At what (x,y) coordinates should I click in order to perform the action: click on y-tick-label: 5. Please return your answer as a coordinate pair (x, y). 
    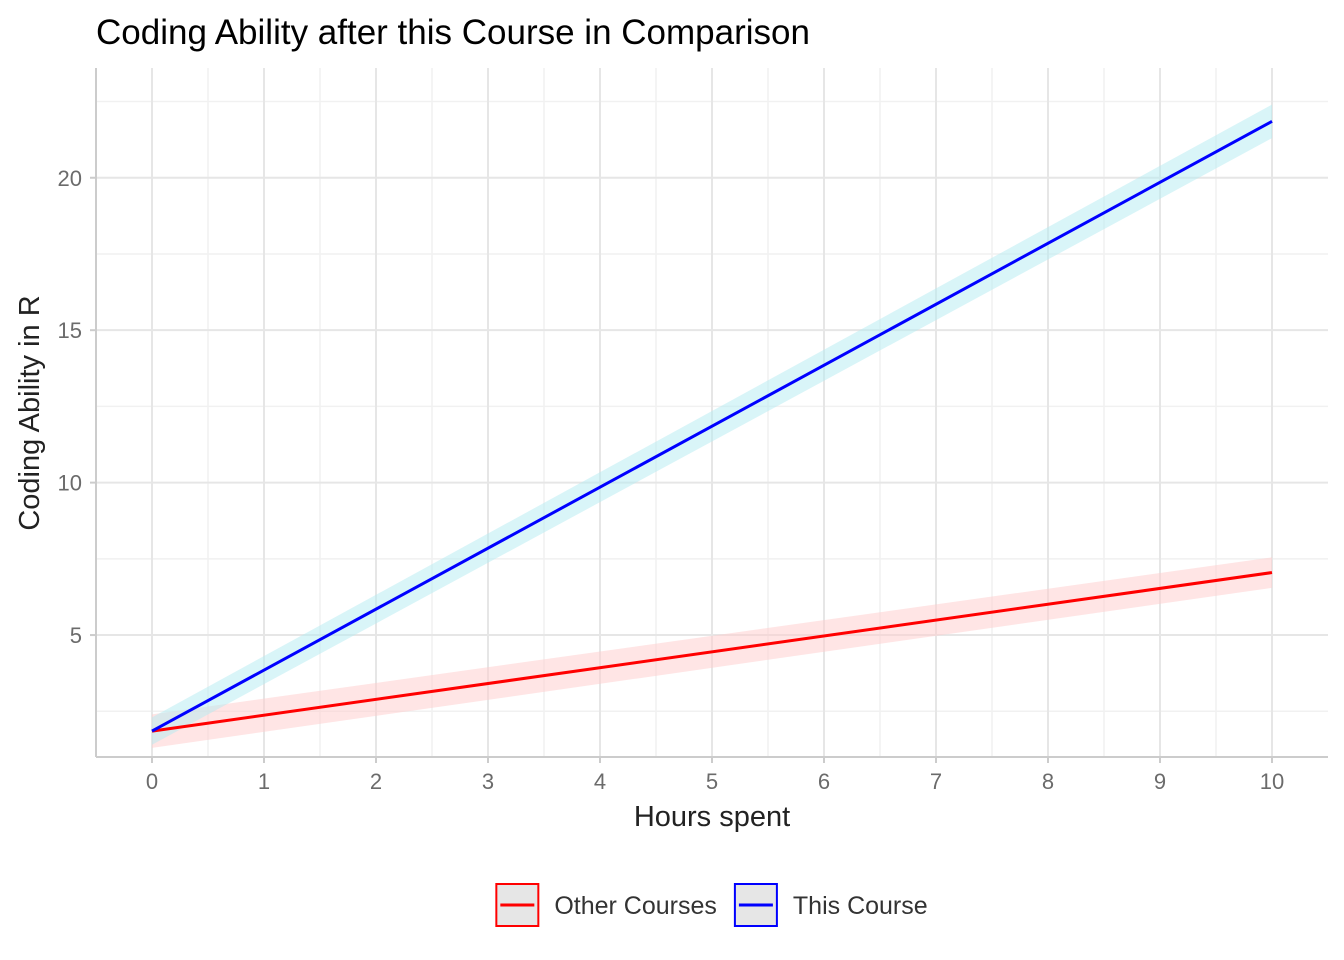
    Looking at the image, I should click on (76, 635).